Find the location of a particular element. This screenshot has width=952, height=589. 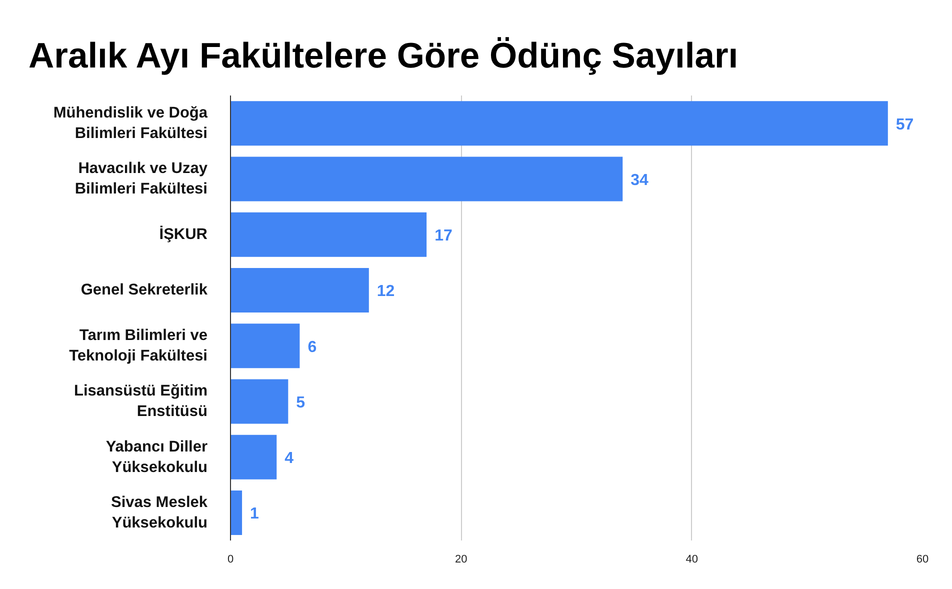

x-tick-label: 40 is located at coordinates (692, 560).